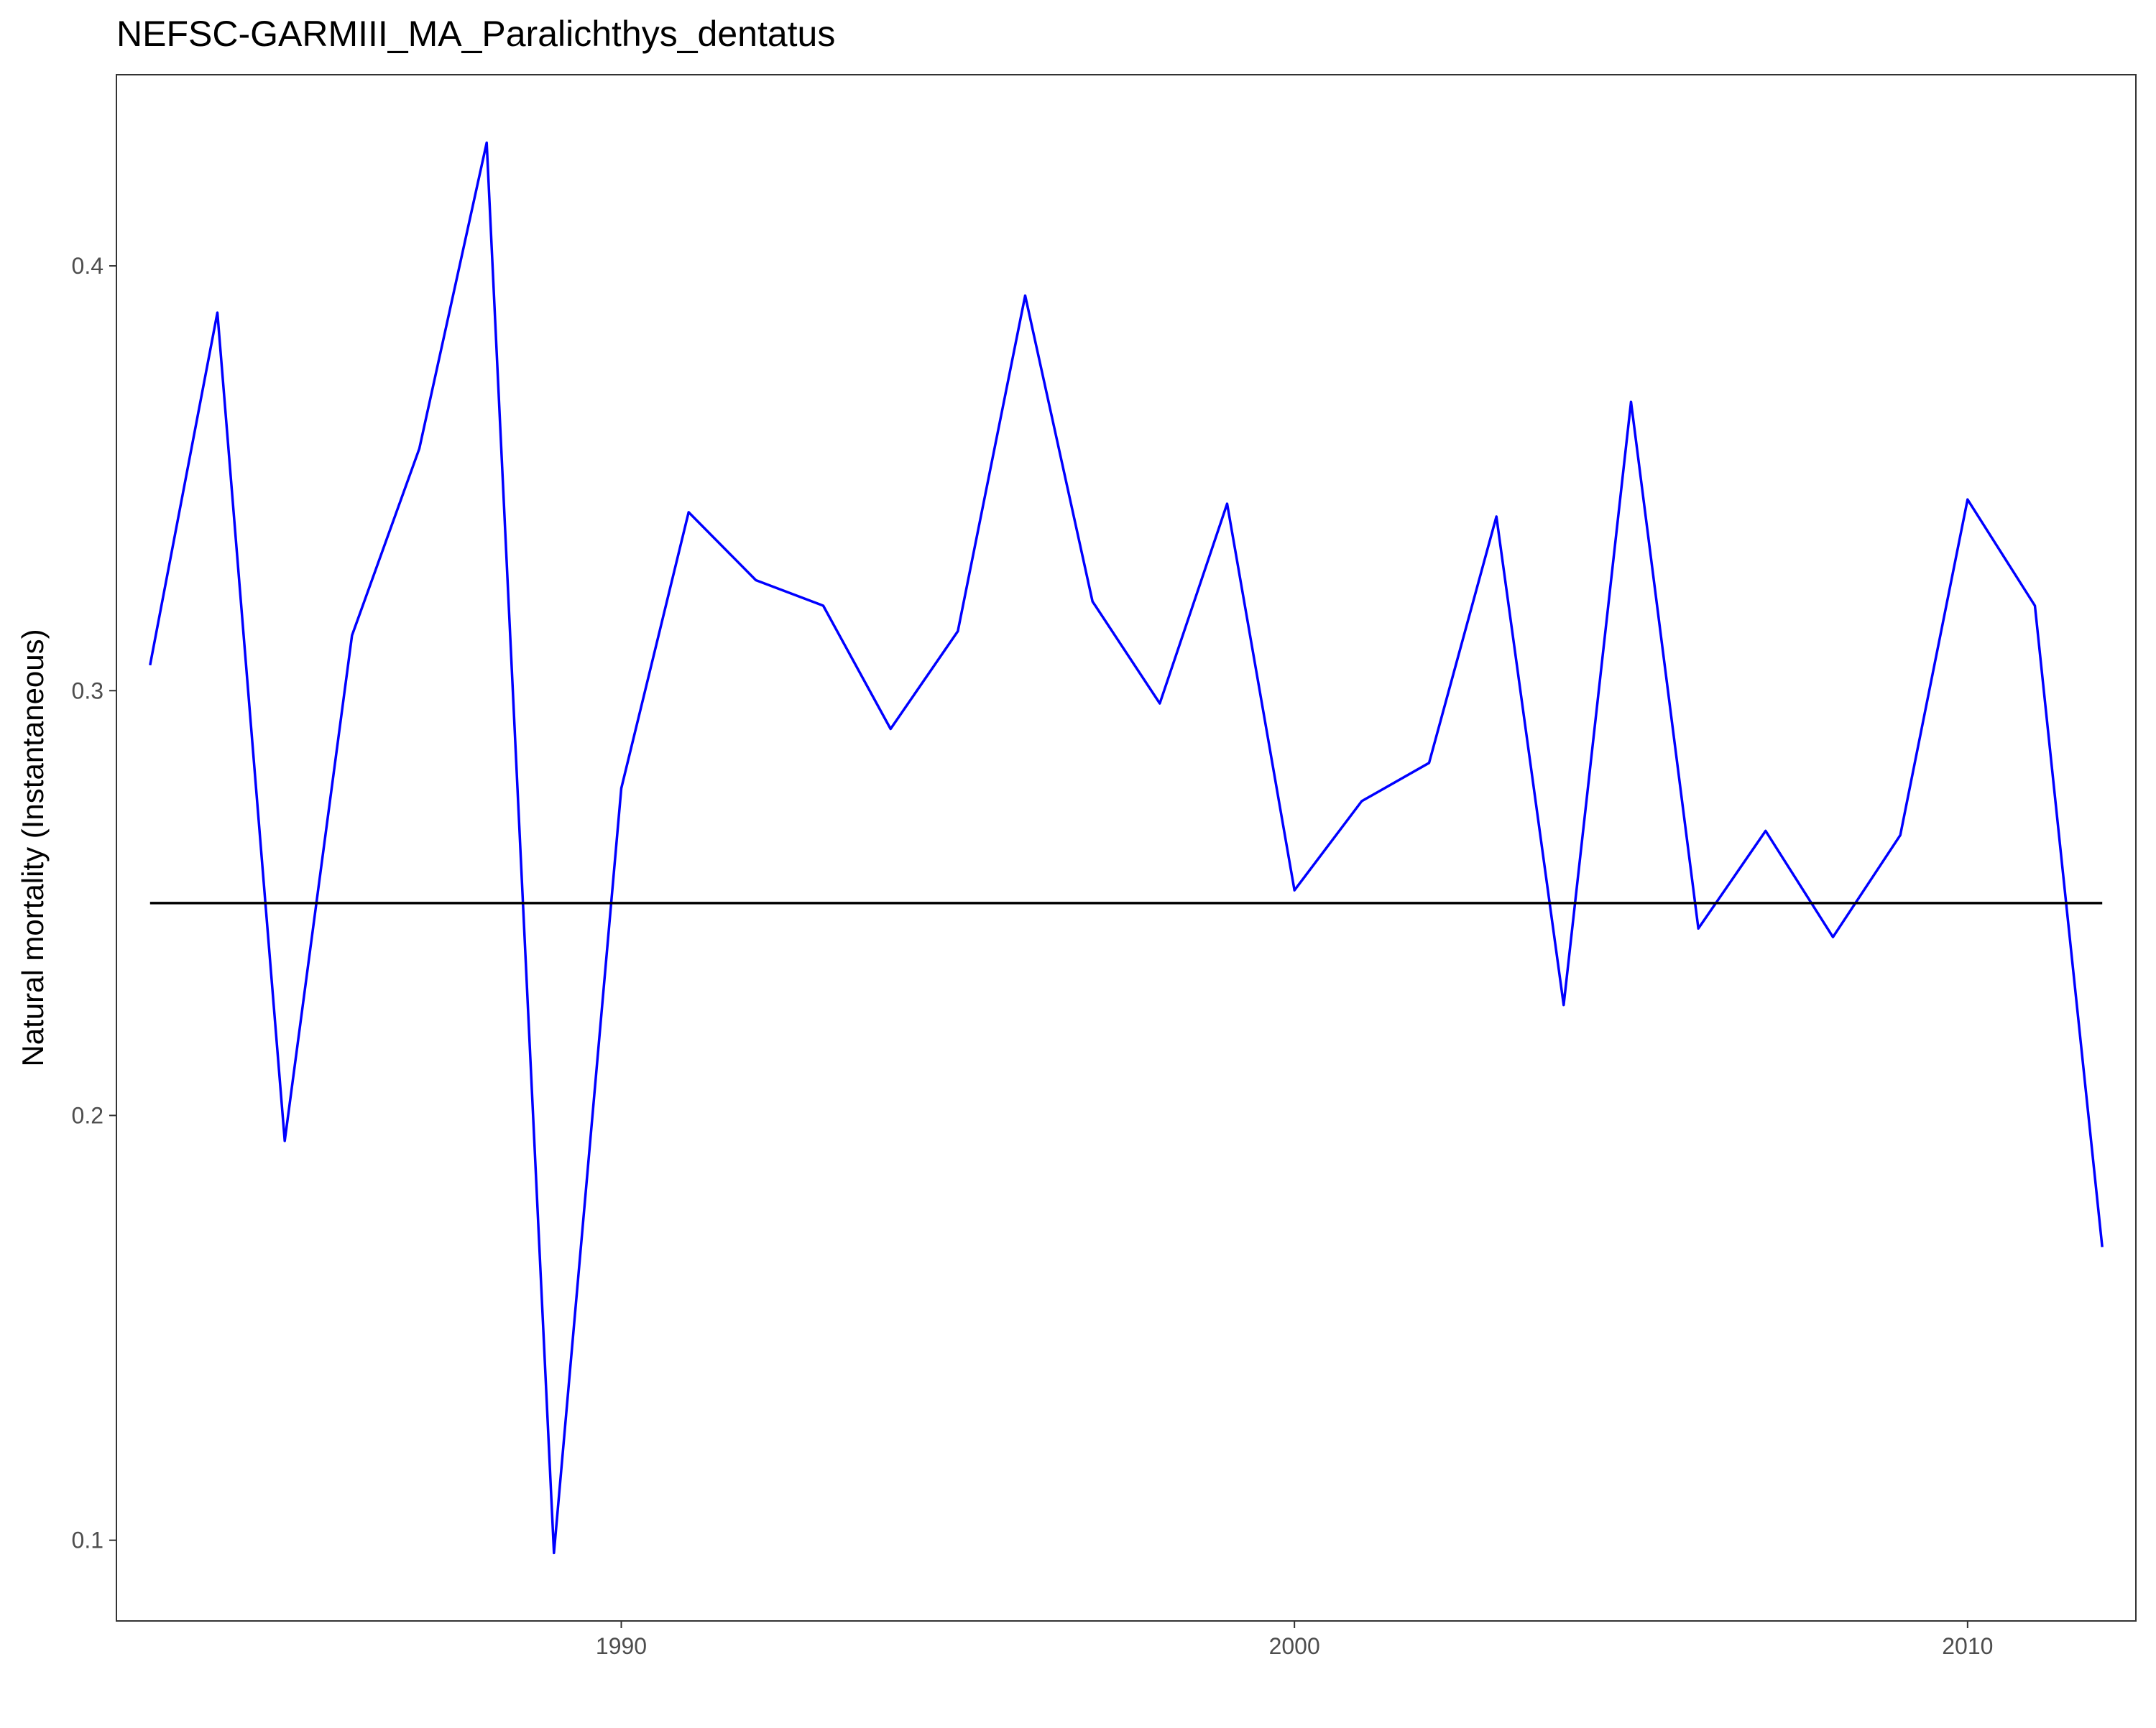  I want to click on x-tick-label: 2010, so click(1967, 1646).